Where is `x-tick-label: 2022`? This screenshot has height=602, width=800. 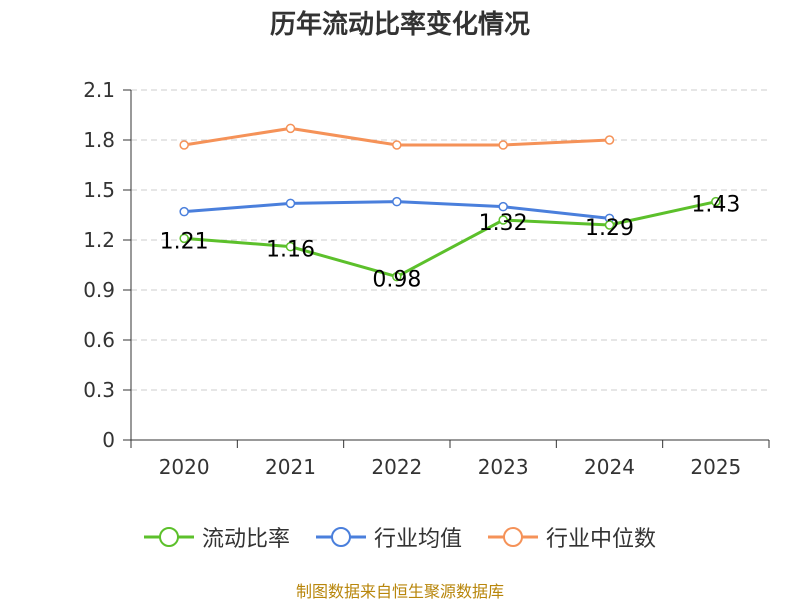
x-tick-label: 2022 is located at coordinates (396, 467).